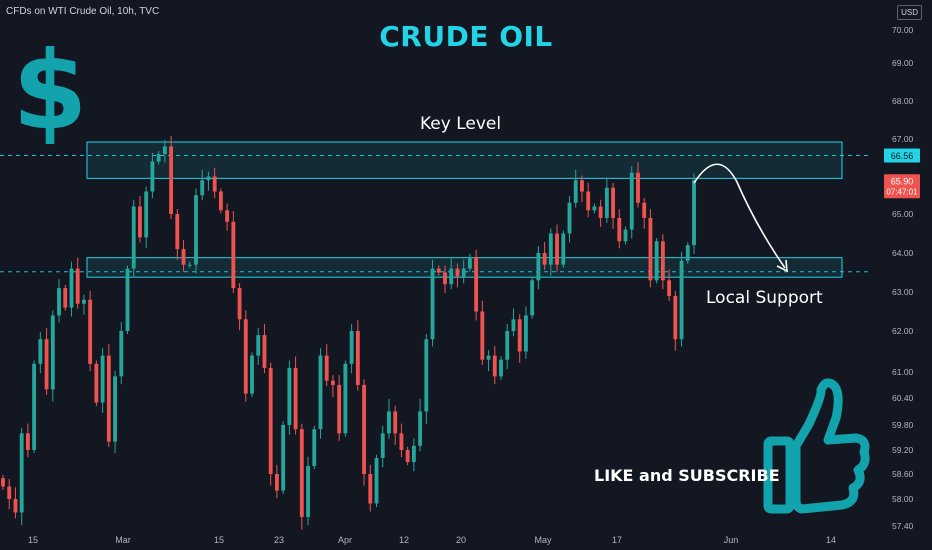 Image resolution: width=932 pixels, height=550 pixels. What do you see at coordinates (617, 540) in the screenshot?
I see `x-tick-label: 17` at bounding box center [617, 540].